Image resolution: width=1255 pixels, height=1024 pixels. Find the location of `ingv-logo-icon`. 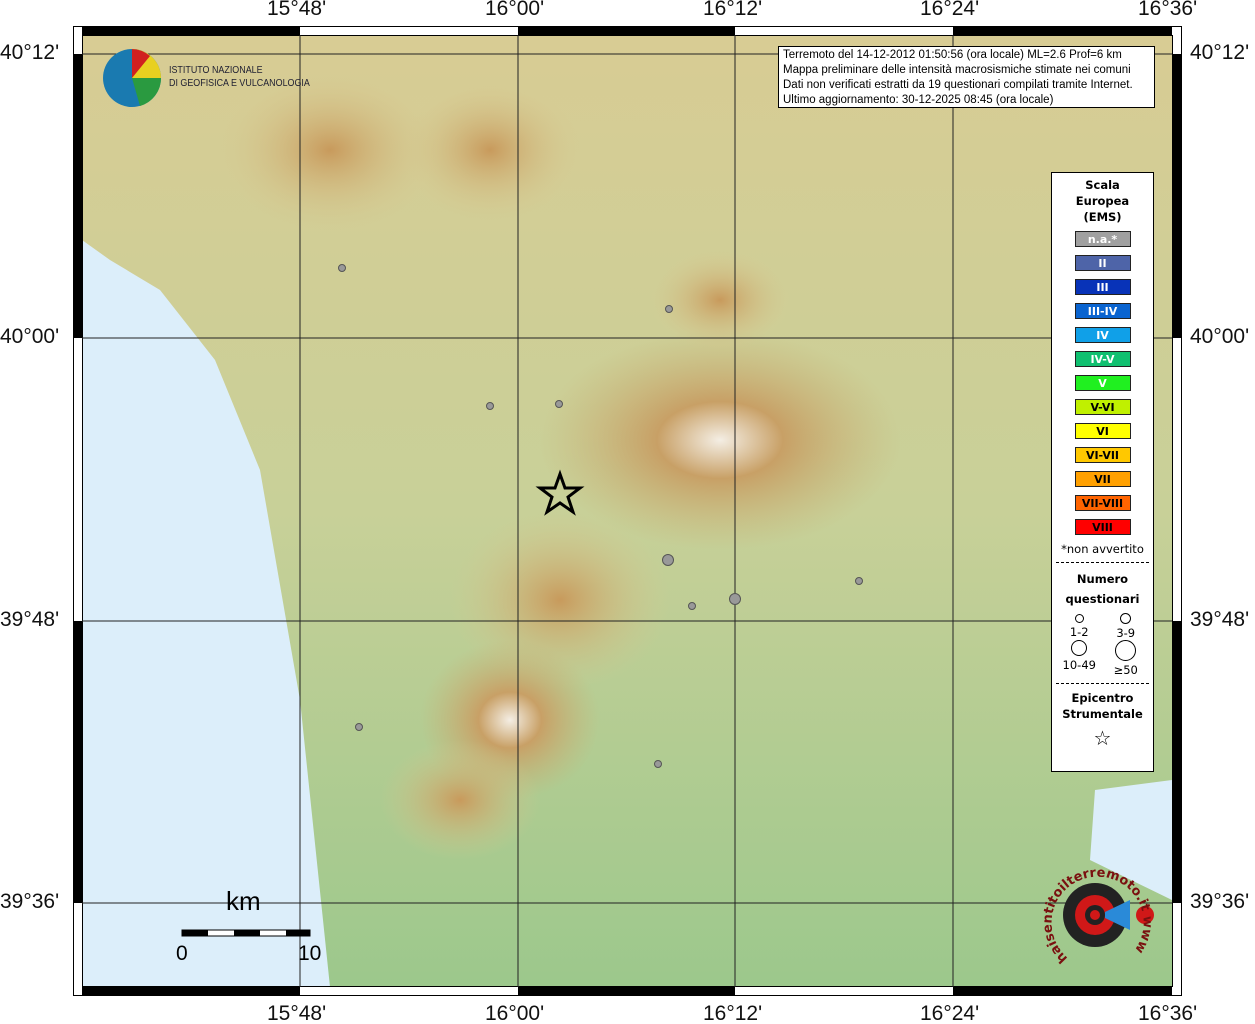

ingv-logo-icon is located at coordinates (132, 78).